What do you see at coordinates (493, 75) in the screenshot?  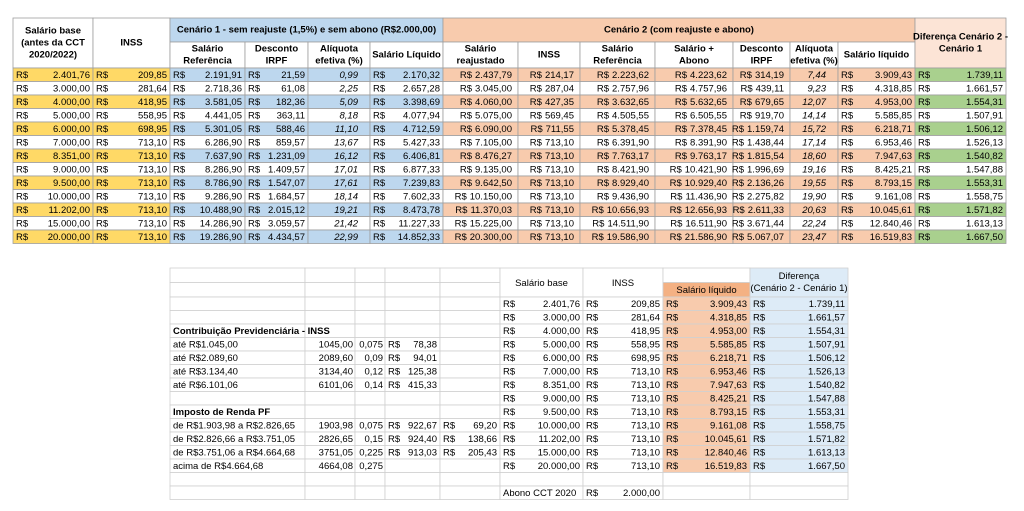 I see `value: 2.437,79` at bounding box center [493, 75].